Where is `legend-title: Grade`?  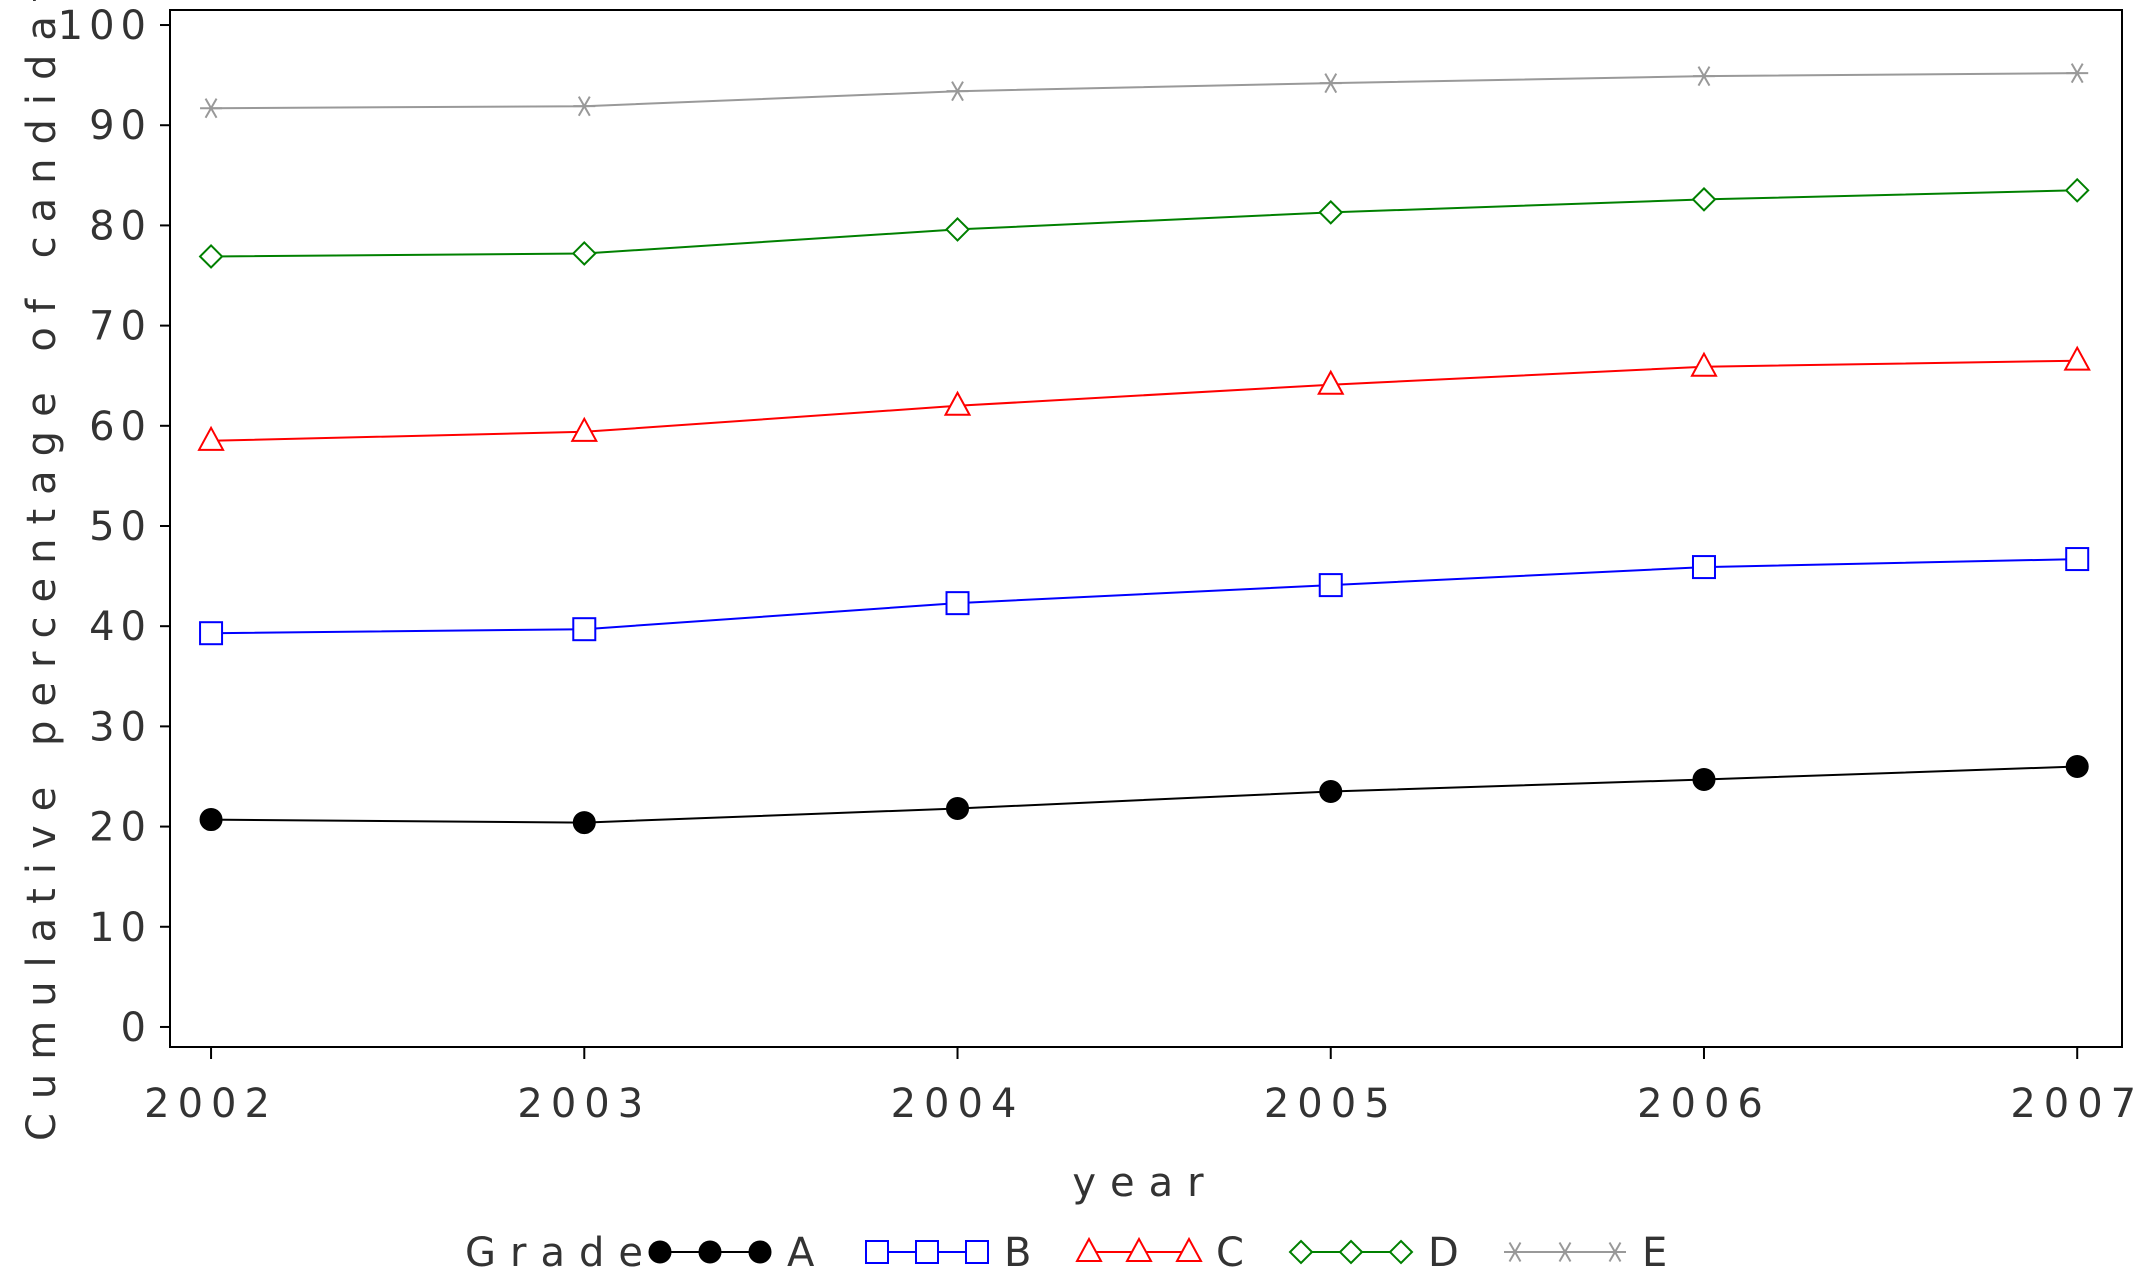
legend-title: Grade is located at coordinates (561, 1252).